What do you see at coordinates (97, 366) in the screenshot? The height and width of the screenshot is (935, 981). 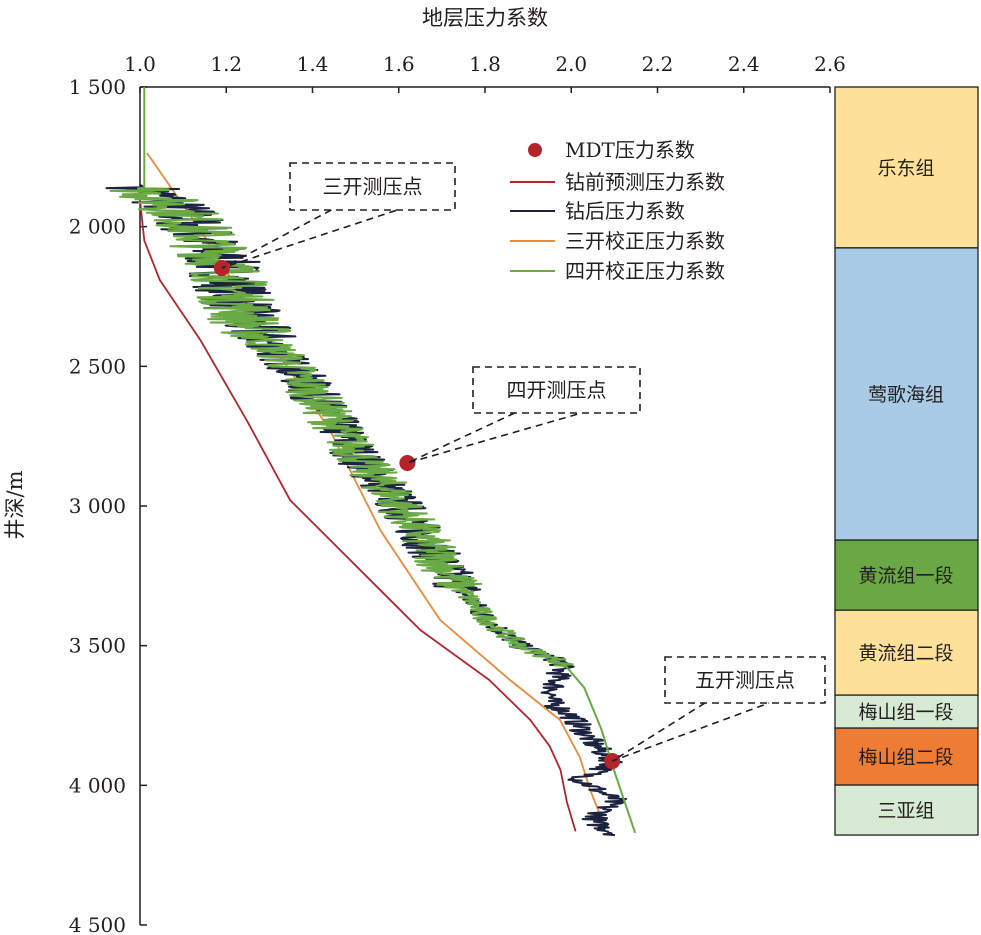 I see `y-tick-label: 2 500` at bounding box center [97, 366].